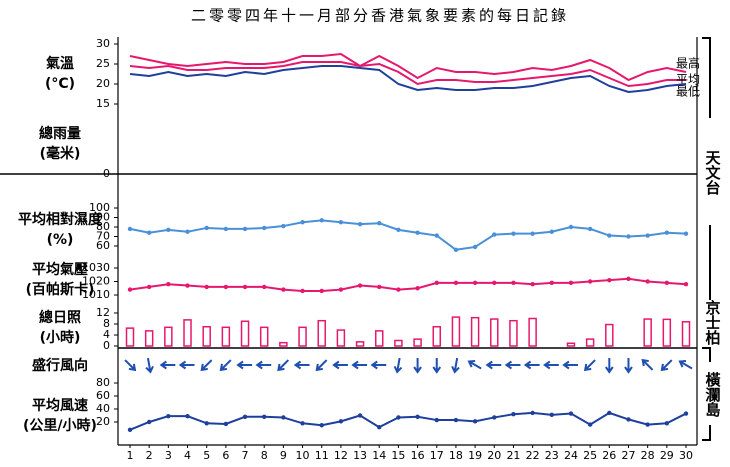  I want to click on panel-label: (°C), so click(60, 84).